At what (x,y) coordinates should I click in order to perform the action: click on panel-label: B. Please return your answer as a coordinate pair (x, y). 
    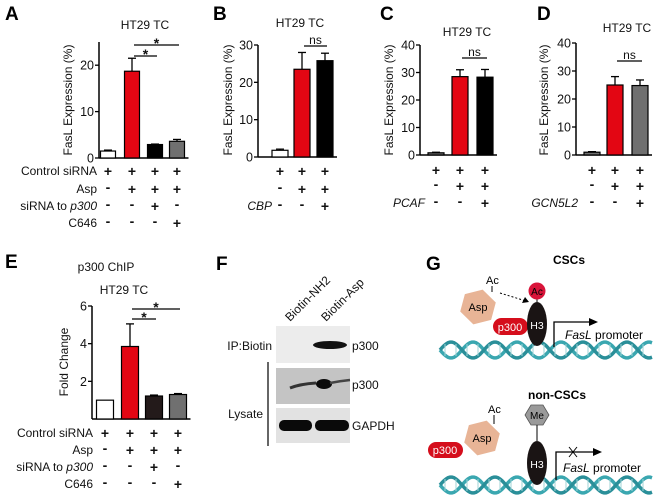
    Looking at the image, I should click on (220, 14).